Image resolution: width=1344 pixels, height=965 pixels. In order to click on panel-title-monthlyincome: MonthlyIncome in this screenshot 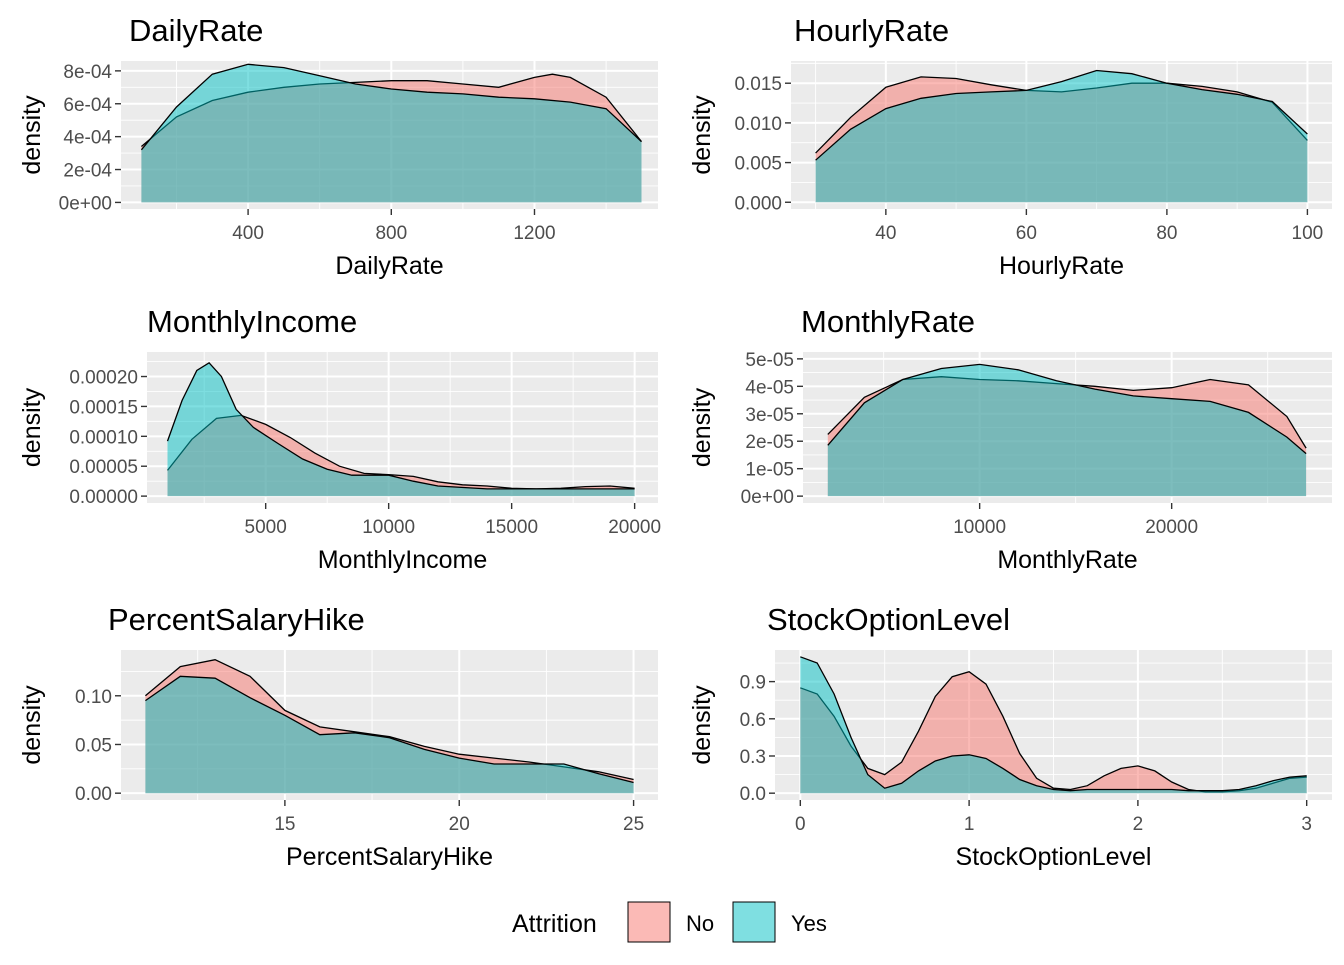, I will do `click(252, 321)`.